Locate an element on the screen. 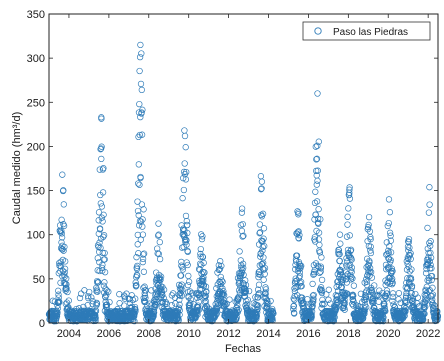  x-axis-title: Fechas is located at coordinates (243, 349).